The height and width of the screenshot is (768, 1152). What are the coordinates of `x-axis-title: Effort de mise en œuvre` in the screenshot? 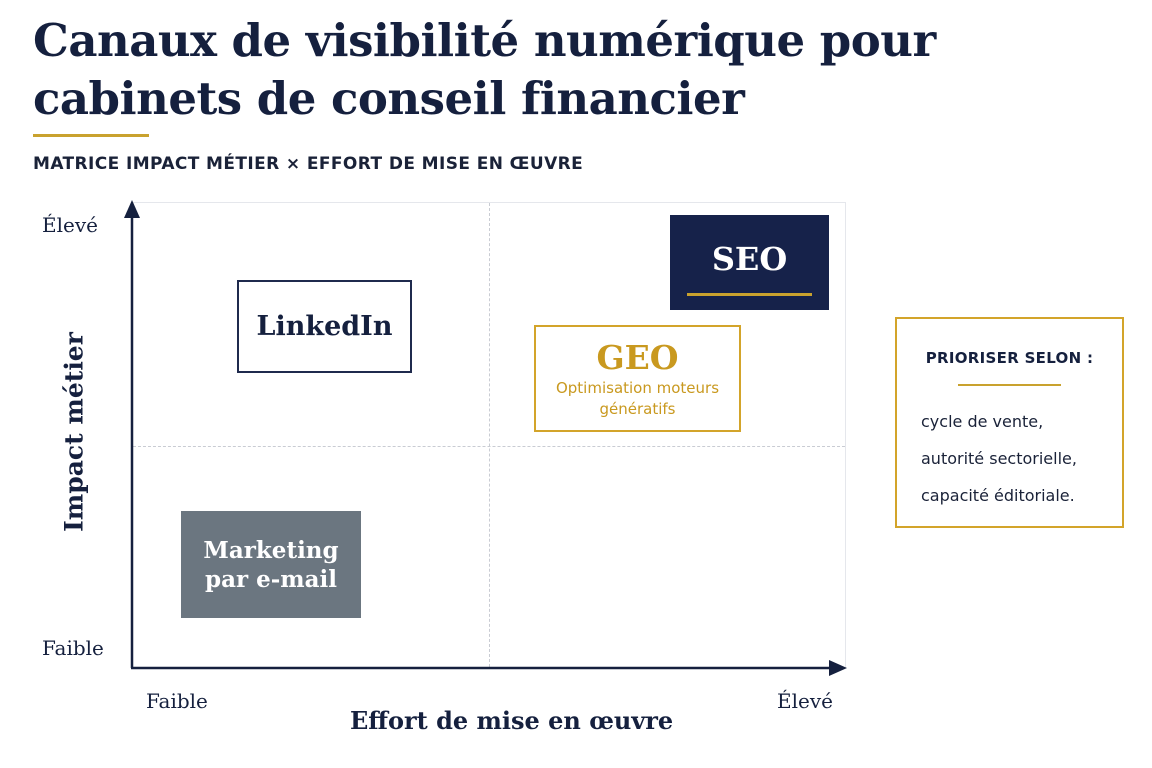 It's located at (512, 720).